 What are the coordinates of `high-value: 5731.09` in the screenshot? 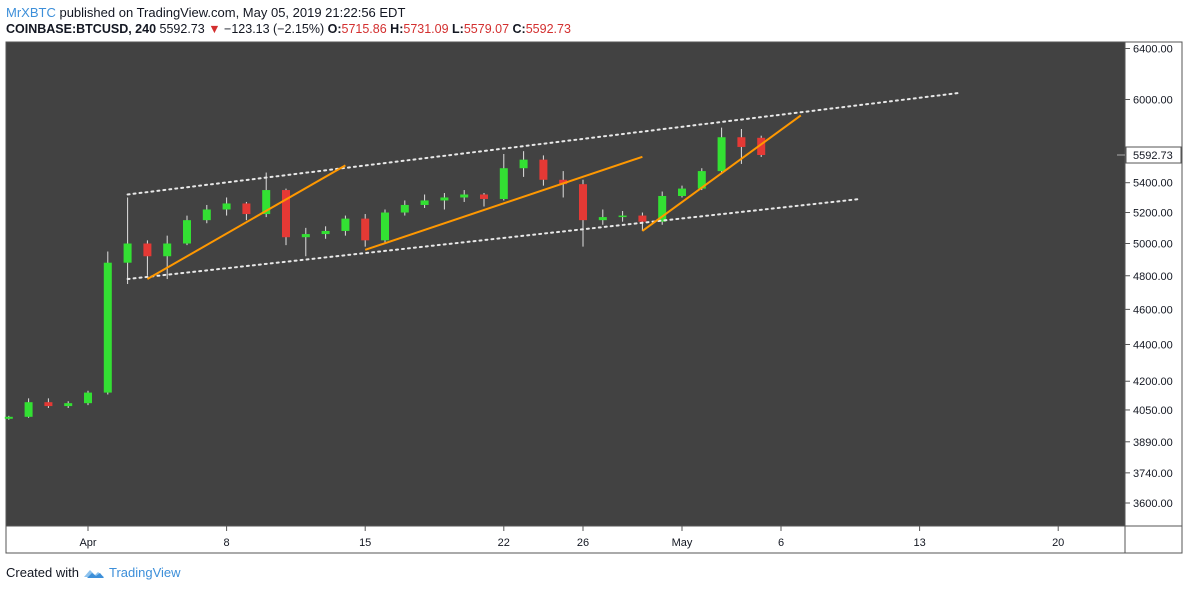 It's located at (426, 29).